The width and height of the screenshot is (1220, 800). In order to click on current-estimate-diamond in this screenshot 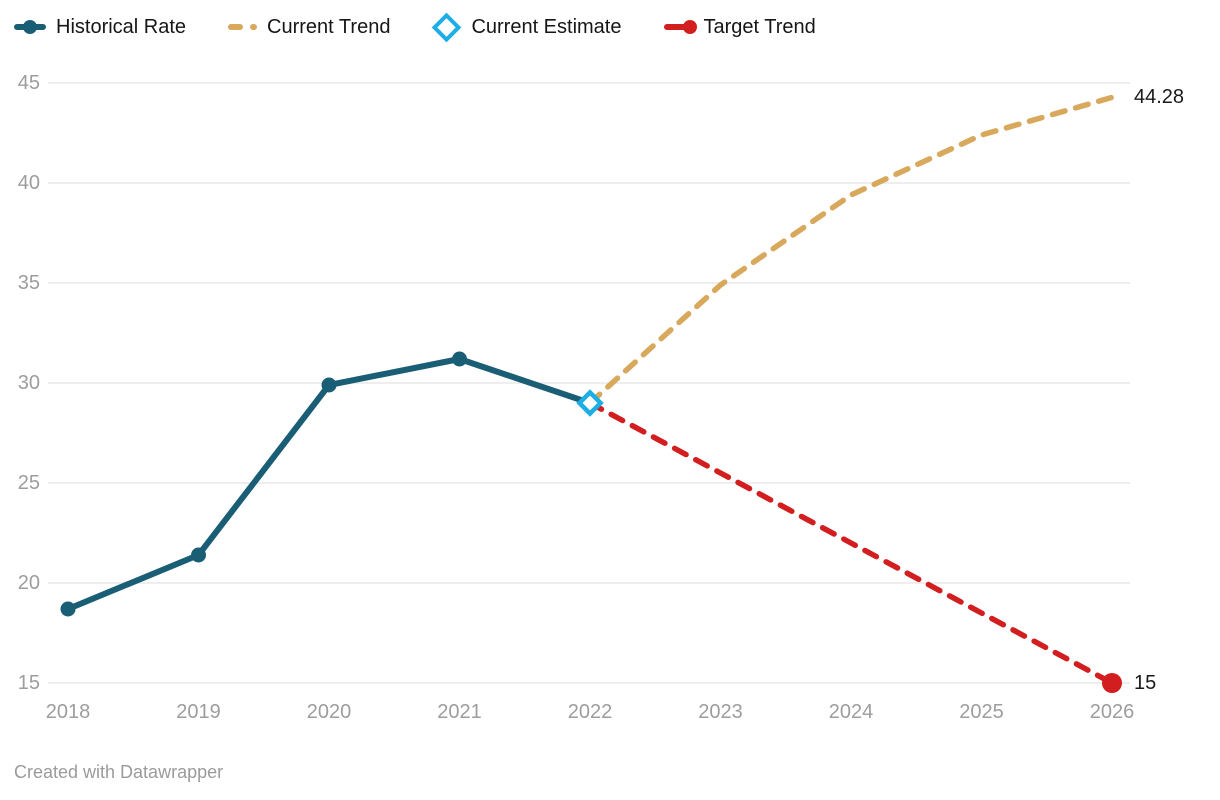, I will do `click(590, 403)`.